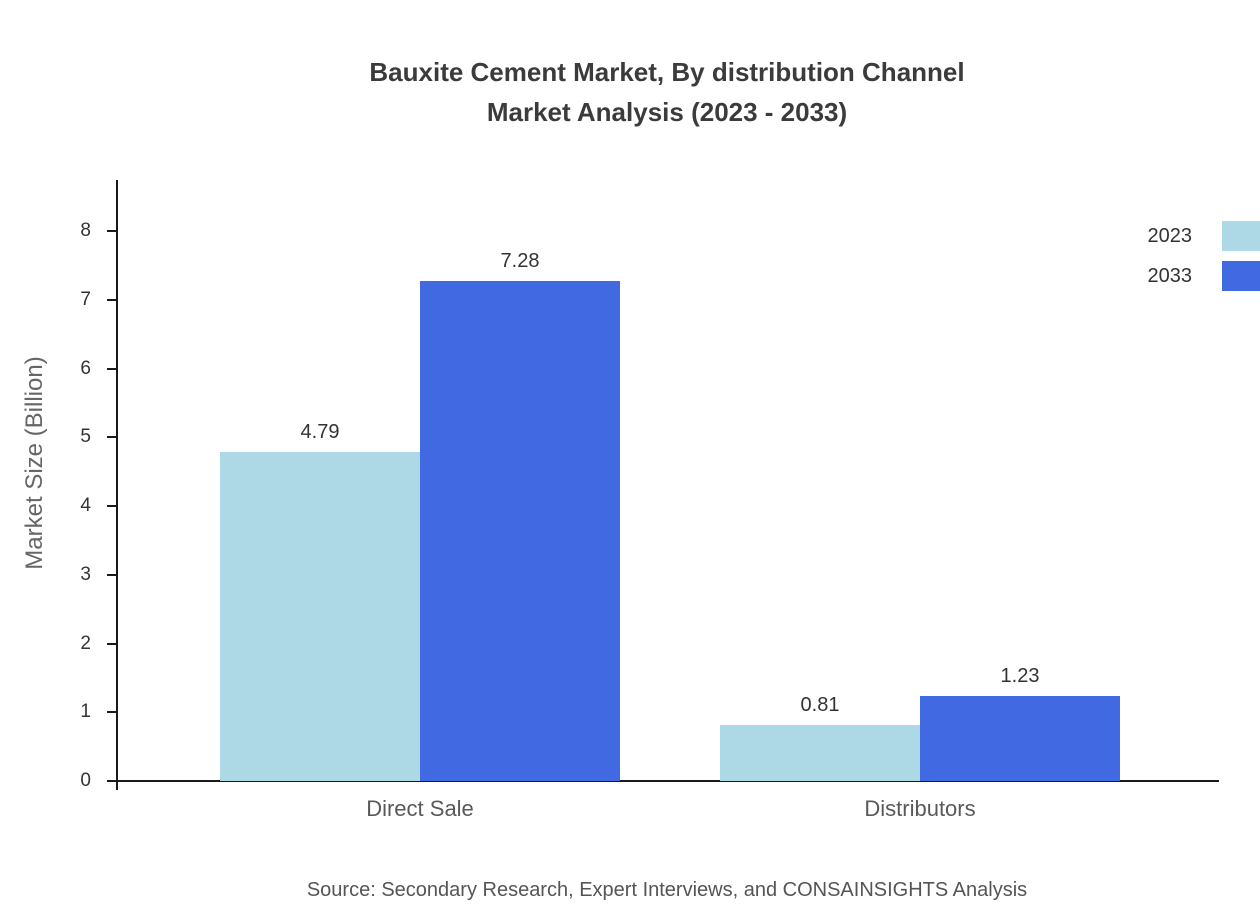  I want to click on bar-value-label: 7.28, so click(520, 260).